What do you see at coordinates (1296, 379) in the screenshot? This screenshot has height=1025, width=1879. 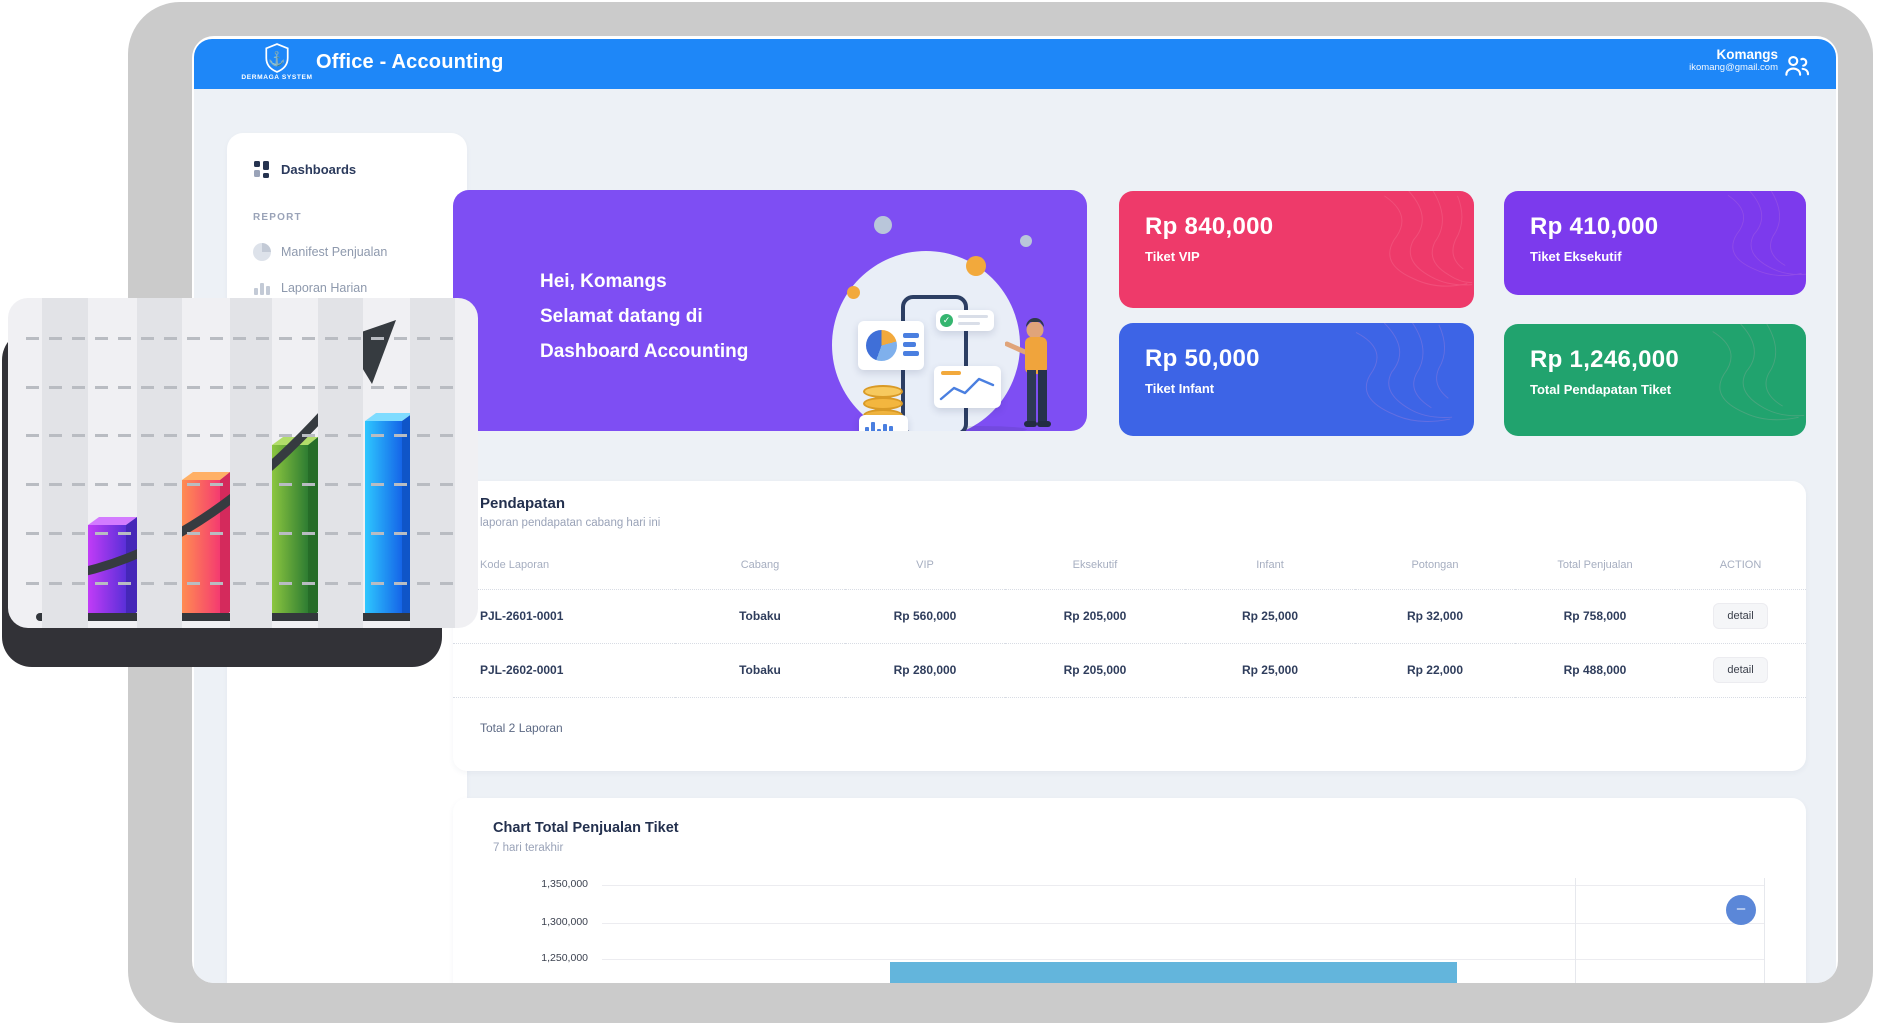 I see `stat-card-tiket-infant: Rp 50,000 Tiket Infant` at bounding box center [1296, 379].